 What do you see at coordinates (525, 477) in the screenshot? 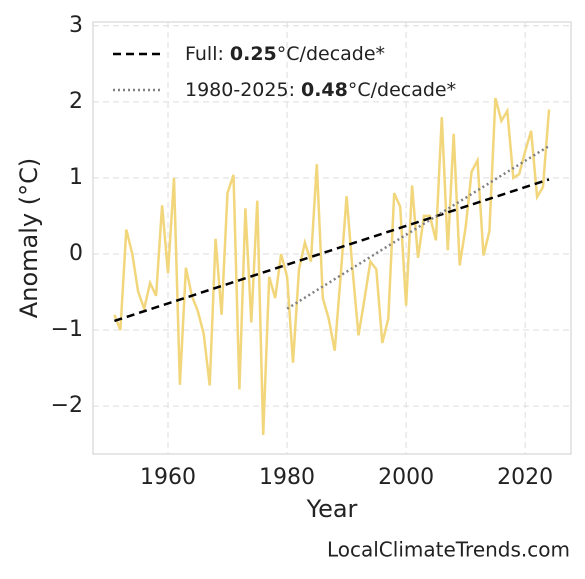
I see `x-tick-label: 2020` at bounding box center [525, 477].